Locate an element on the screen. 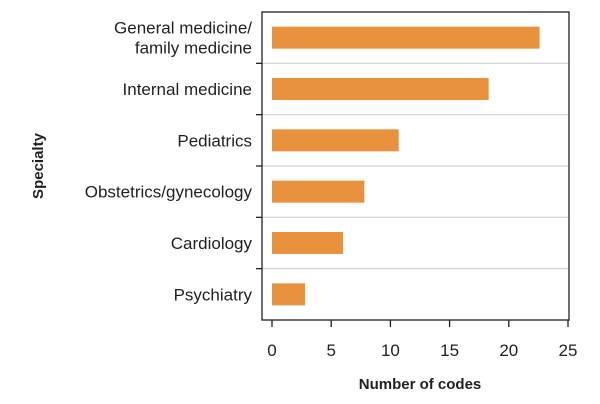  y-axis-title: Specialty is located at coordinates (38, 165).